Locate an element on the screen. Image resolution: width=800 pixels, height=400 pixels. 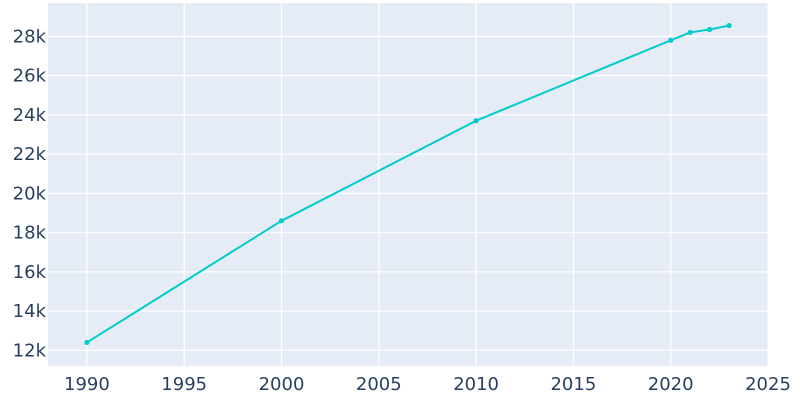
data-point-2010 is located at coordinates (476, 121).